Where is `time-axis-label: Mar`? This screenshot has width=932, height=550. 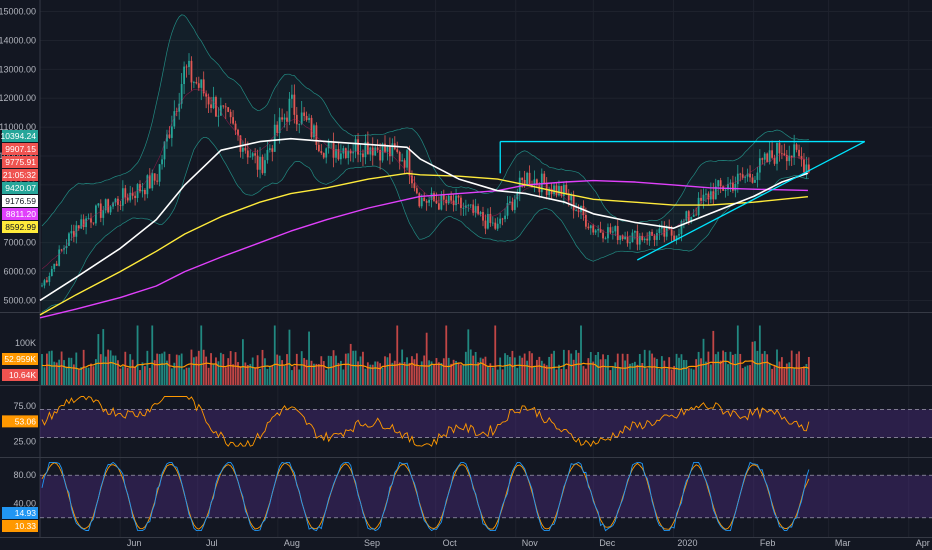
time-axis-label: Mar is located at coordinates (843, 543).